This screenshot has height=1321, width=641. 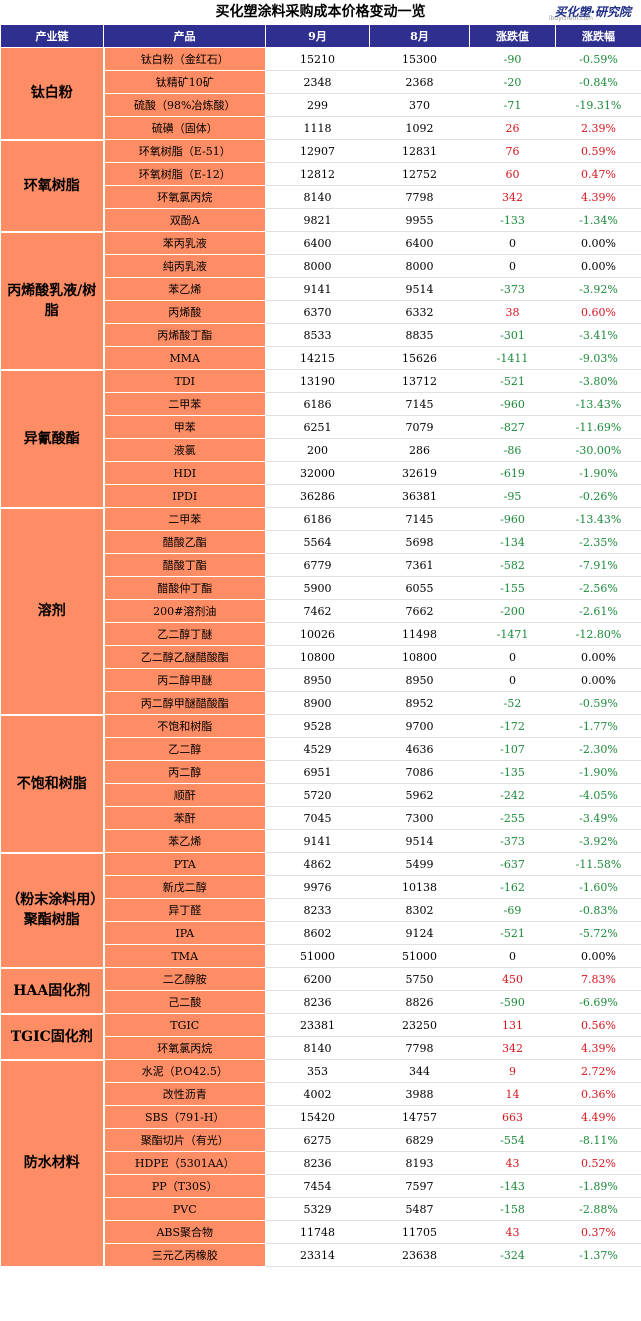 I want to click on header-change-pct: 涨跌幅, so click(x=598, y=36).